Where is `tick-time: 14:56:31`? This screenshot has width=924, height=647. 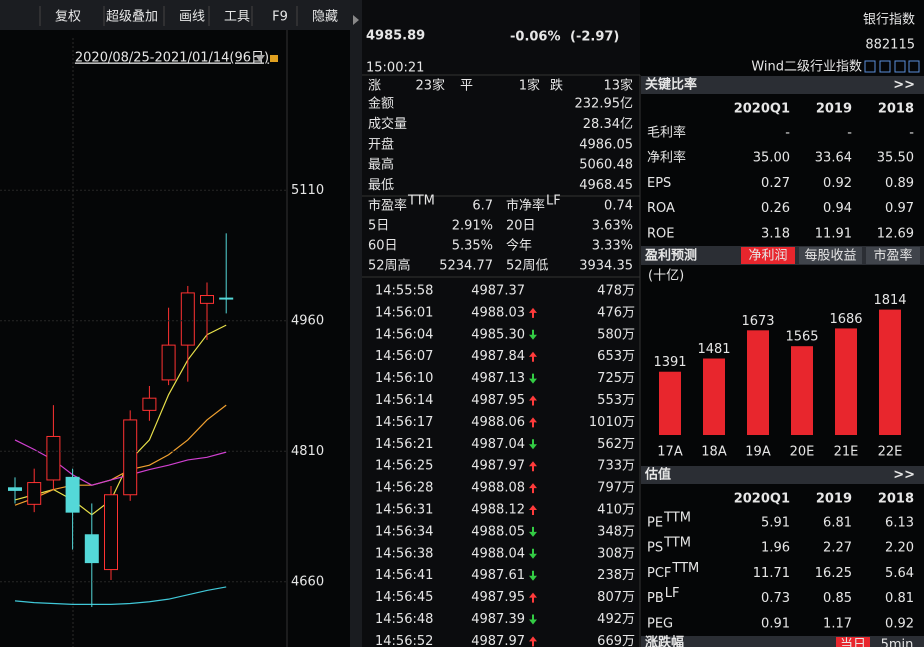
tick-time: 14:56:31 is located at coordinates (404, 510).